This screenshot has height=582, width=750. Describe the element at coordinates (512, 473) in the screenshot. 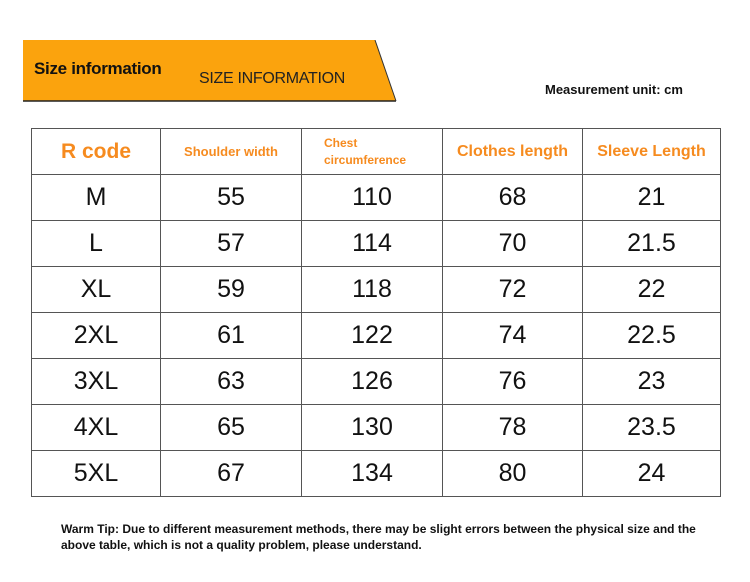

I see `cell-clothes-length: 80` at that location.